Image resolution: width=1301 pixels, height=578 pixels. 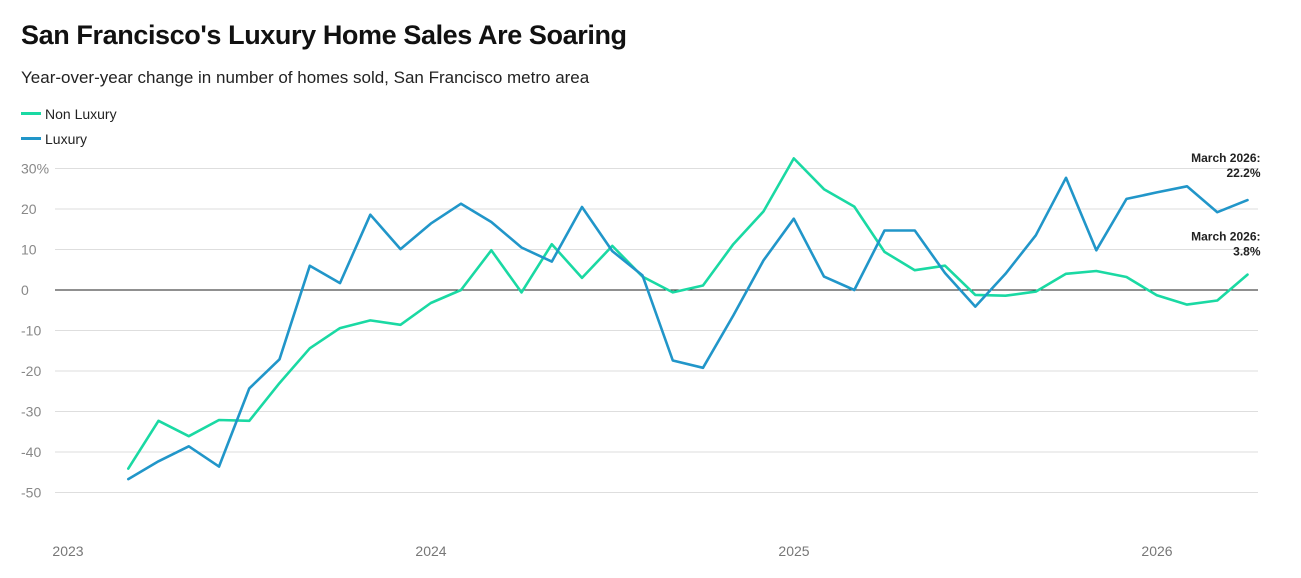 I want to click on legend: Non Luxury Luxury, so click(x=69, y=126).